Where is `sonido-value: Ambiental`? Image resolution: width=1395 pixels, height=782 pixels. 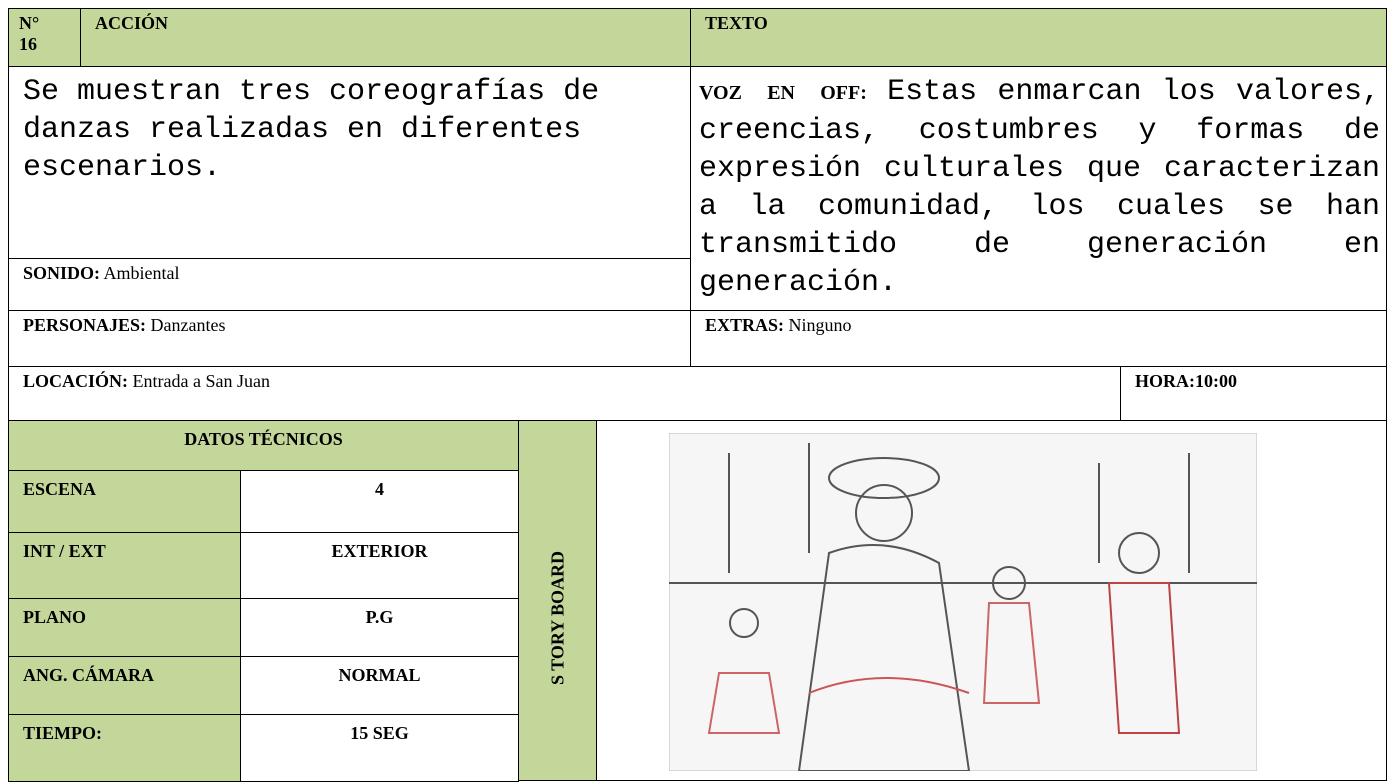
sonido-value: Ambiental is located at coordinates (141, 273).